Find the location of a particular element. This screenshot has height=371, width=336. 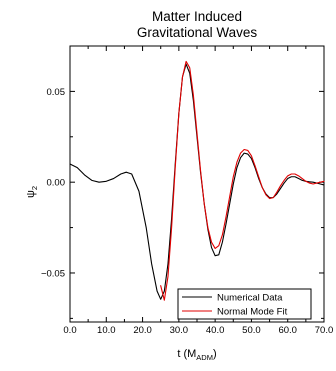

chart-title: Matter Induced Gravitational Waves is located at coordinates (197, 24).